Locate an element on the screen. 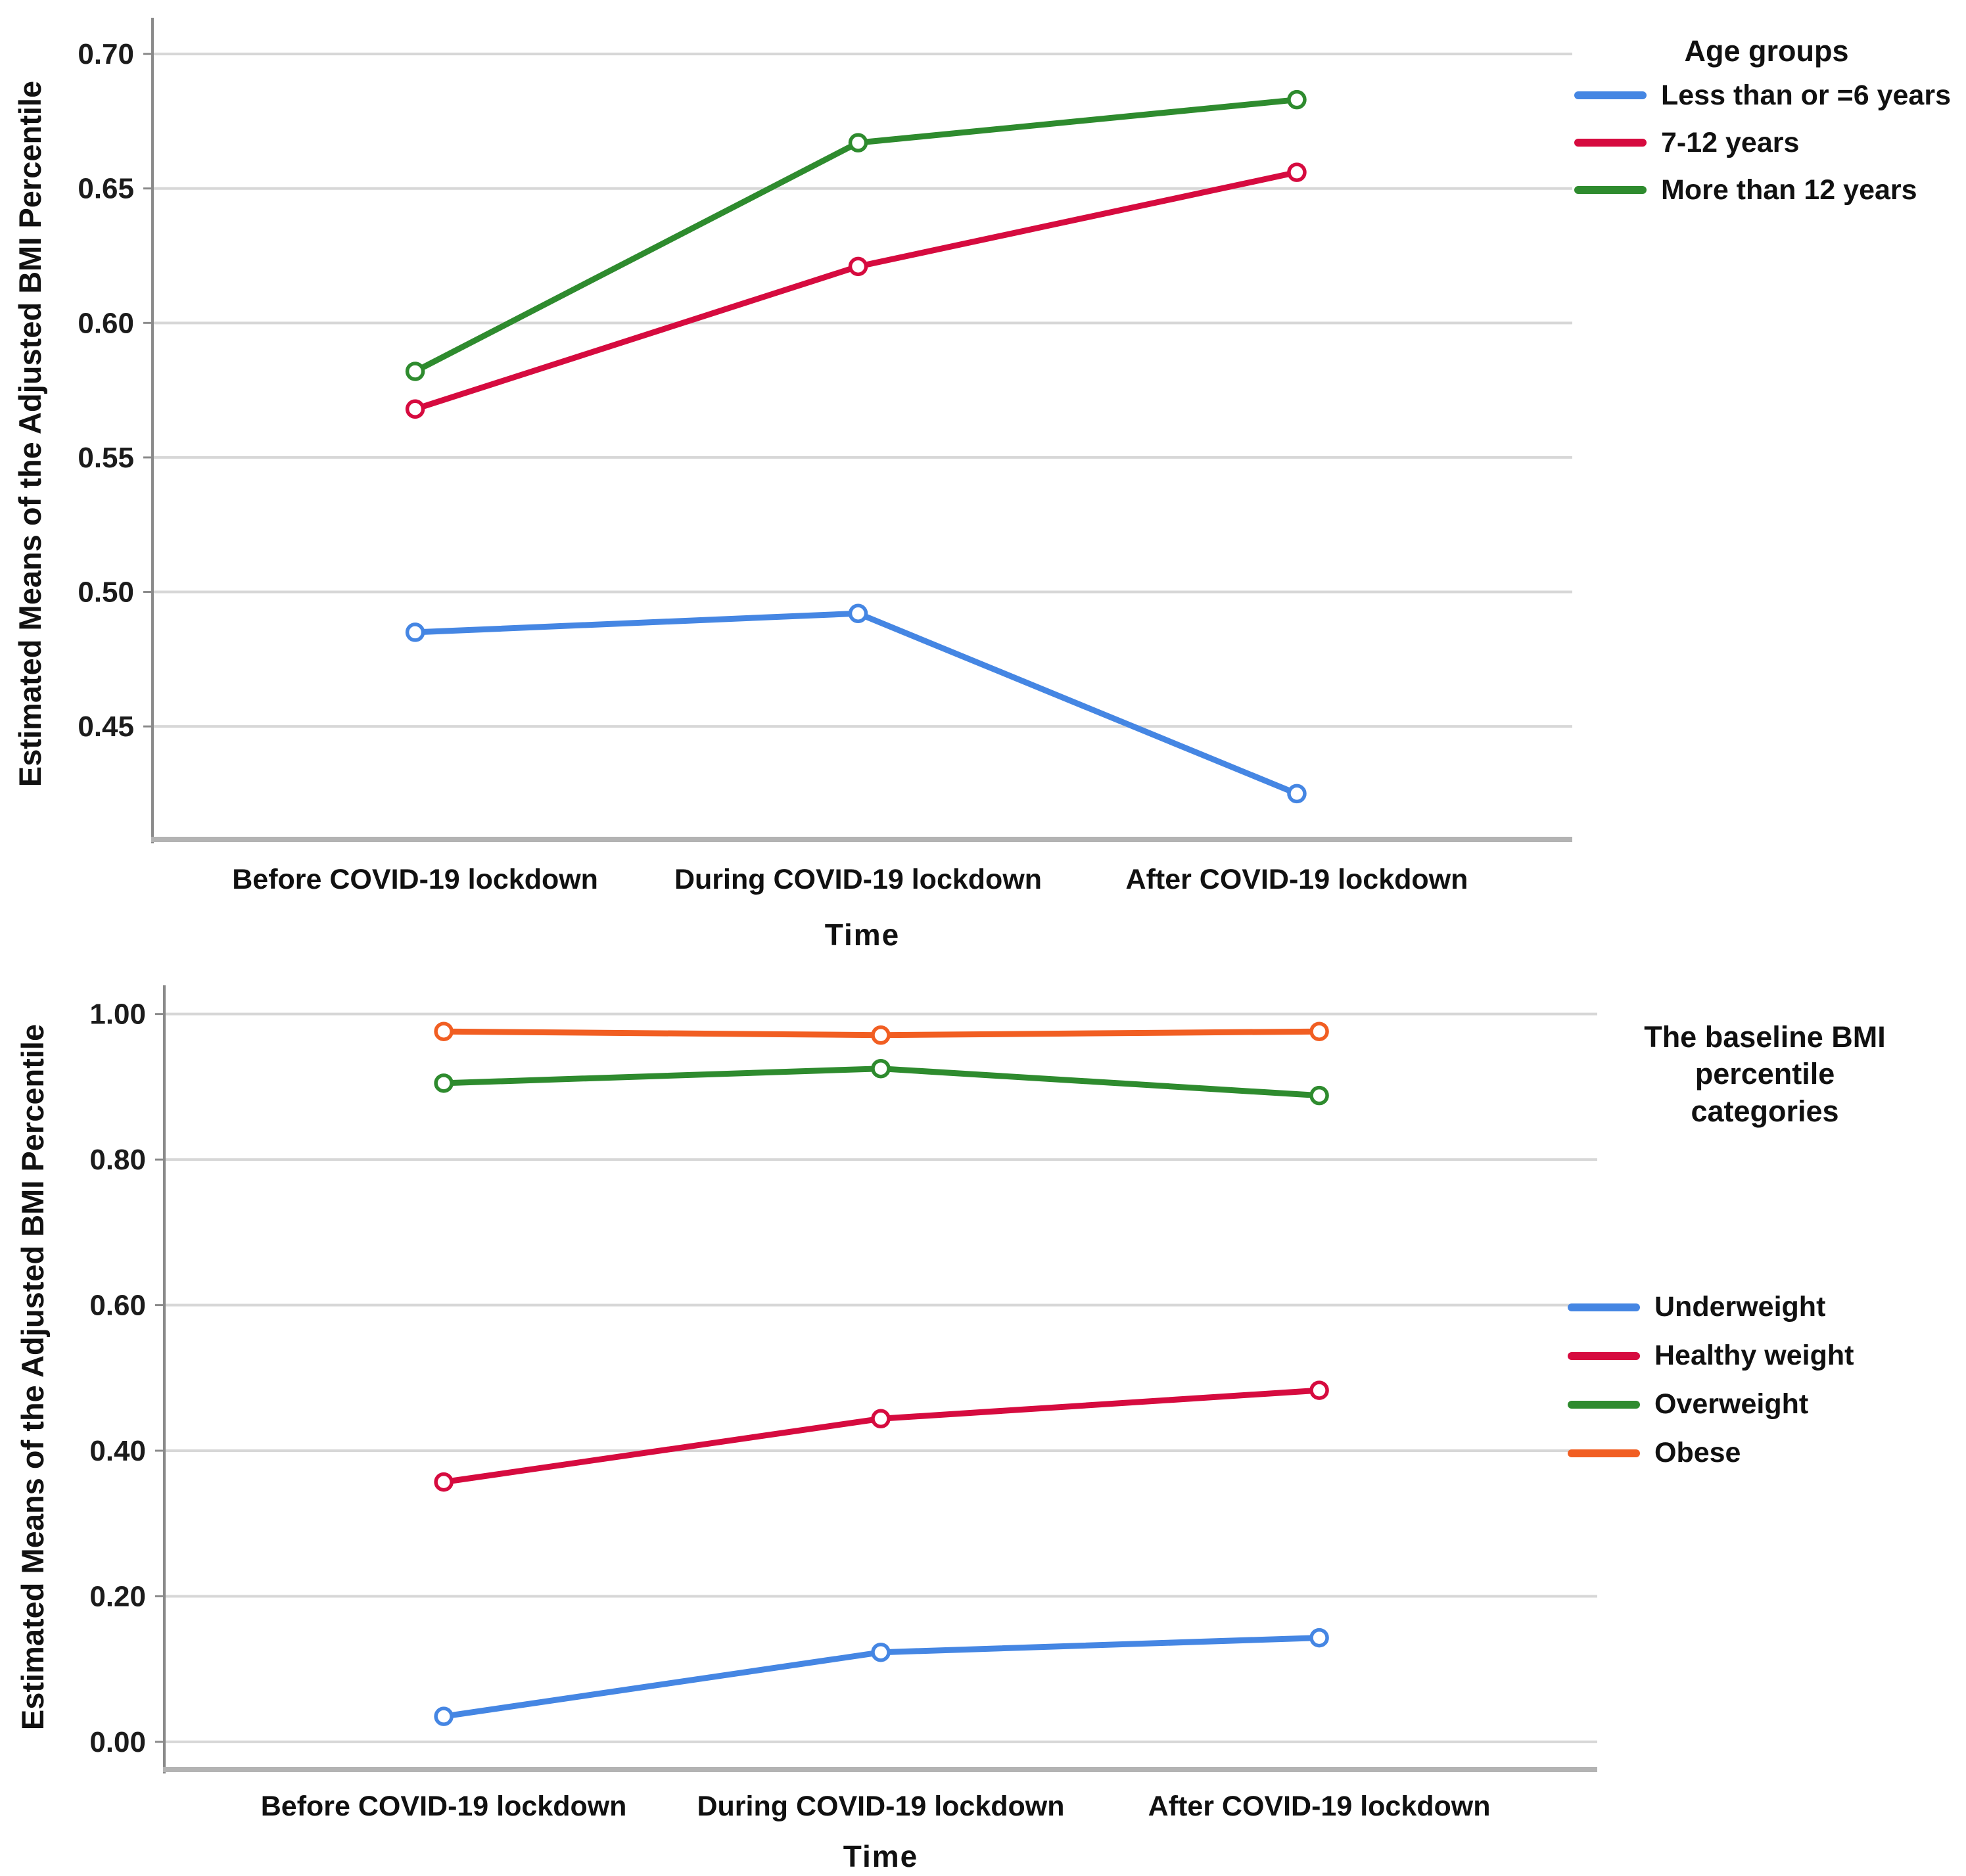 The image size is (1966, 1876). svg-text: 1.00 is located at coordinates (118, 1014).